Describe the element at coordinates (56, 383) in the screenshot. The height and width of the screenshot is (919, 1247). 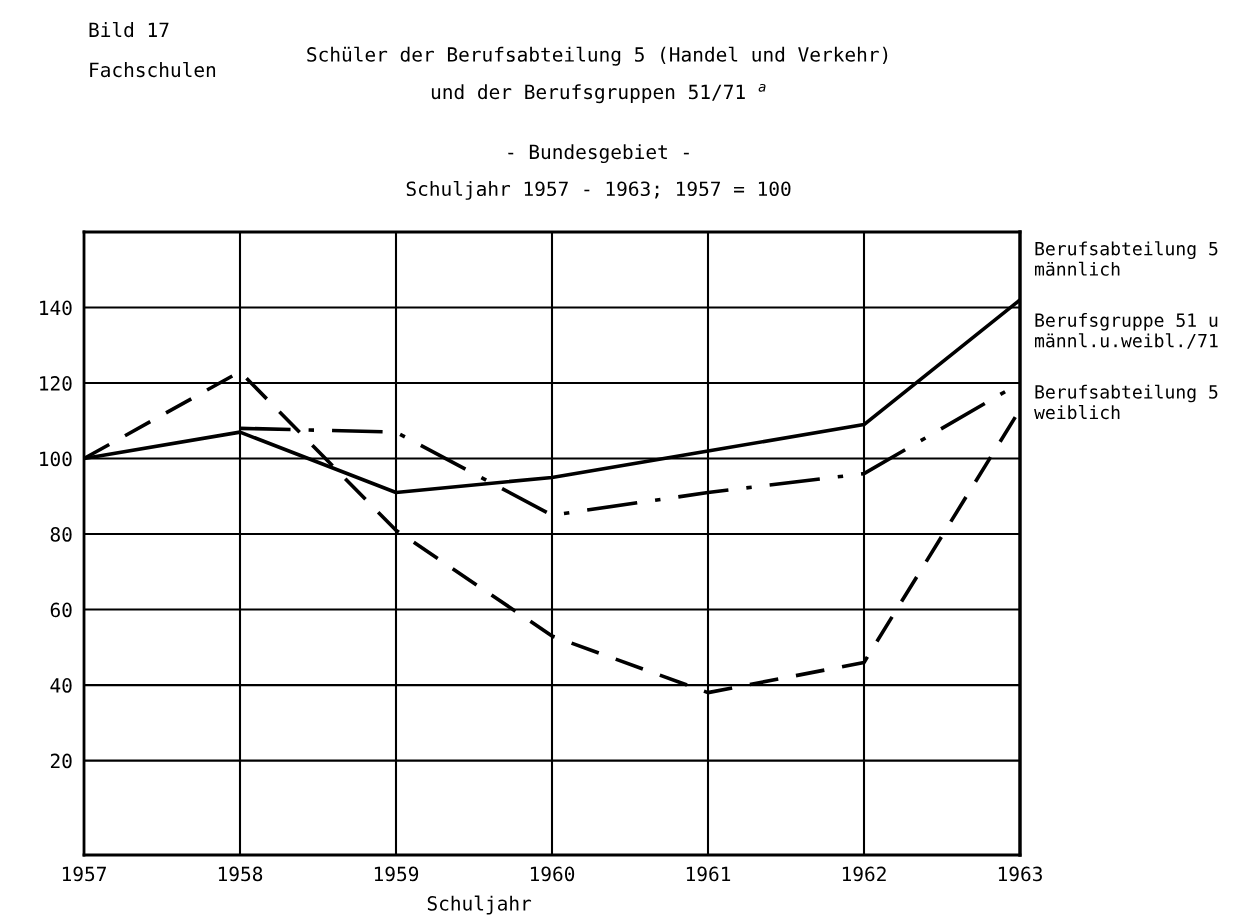
I see `y-tick-label: 120` at that location.